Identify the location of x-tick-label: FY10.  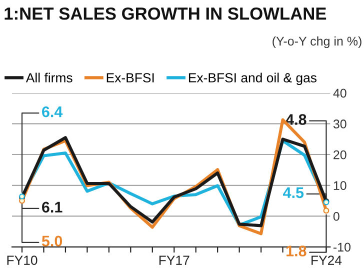
(22, 260).